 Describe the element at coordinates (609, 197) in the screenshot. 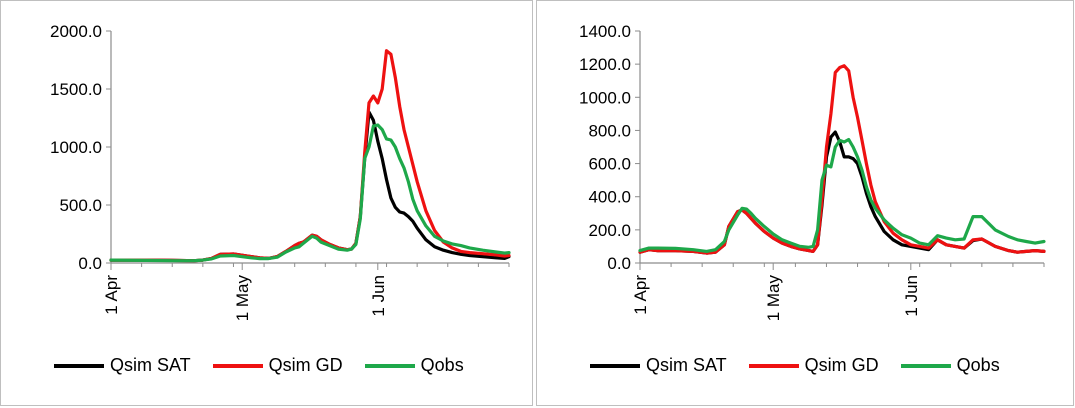

I see `y-tick-label: 400.0` at that location.